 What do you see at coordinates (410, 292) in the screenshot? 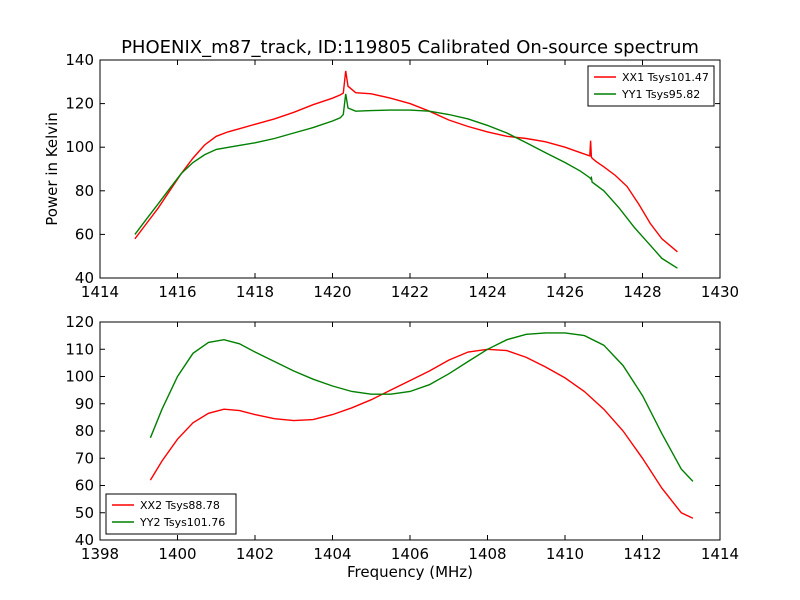
I see `x-tick-label: 1422` at bounding box center [410, 292].